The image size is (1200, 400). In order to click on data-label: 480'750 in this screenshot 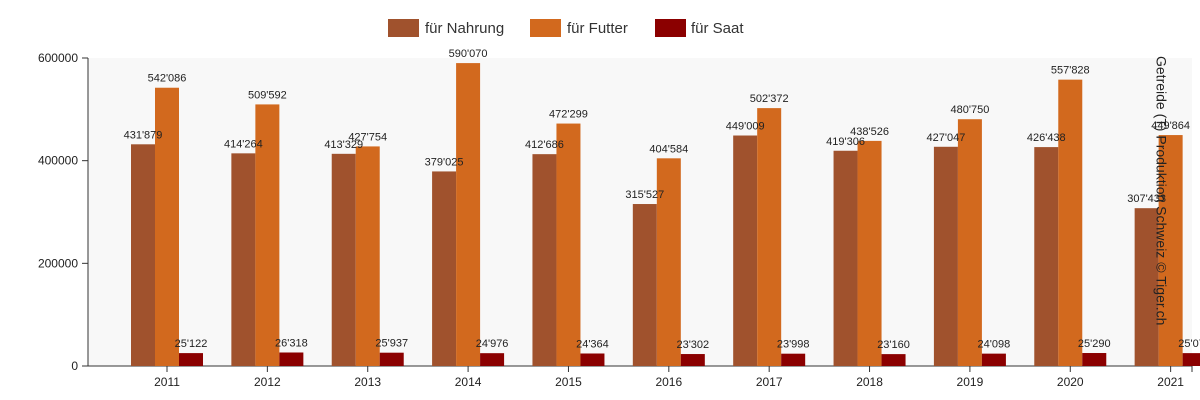, I will do `click(970, 110)`.